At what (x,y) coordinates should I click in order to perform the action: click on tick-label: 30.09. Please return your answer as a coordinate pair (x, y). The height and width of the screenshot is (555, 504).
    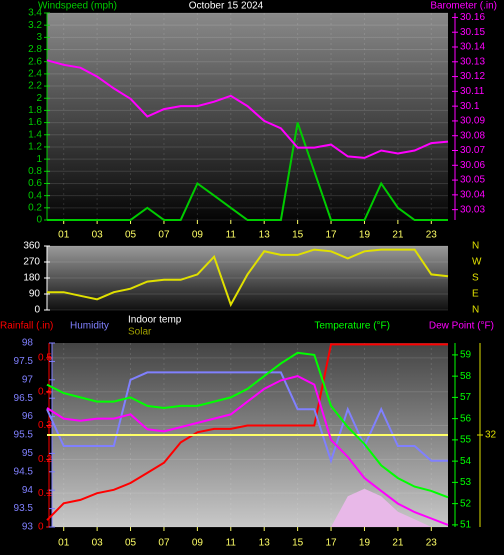
    Looking at the image, I should click on (472, 121).